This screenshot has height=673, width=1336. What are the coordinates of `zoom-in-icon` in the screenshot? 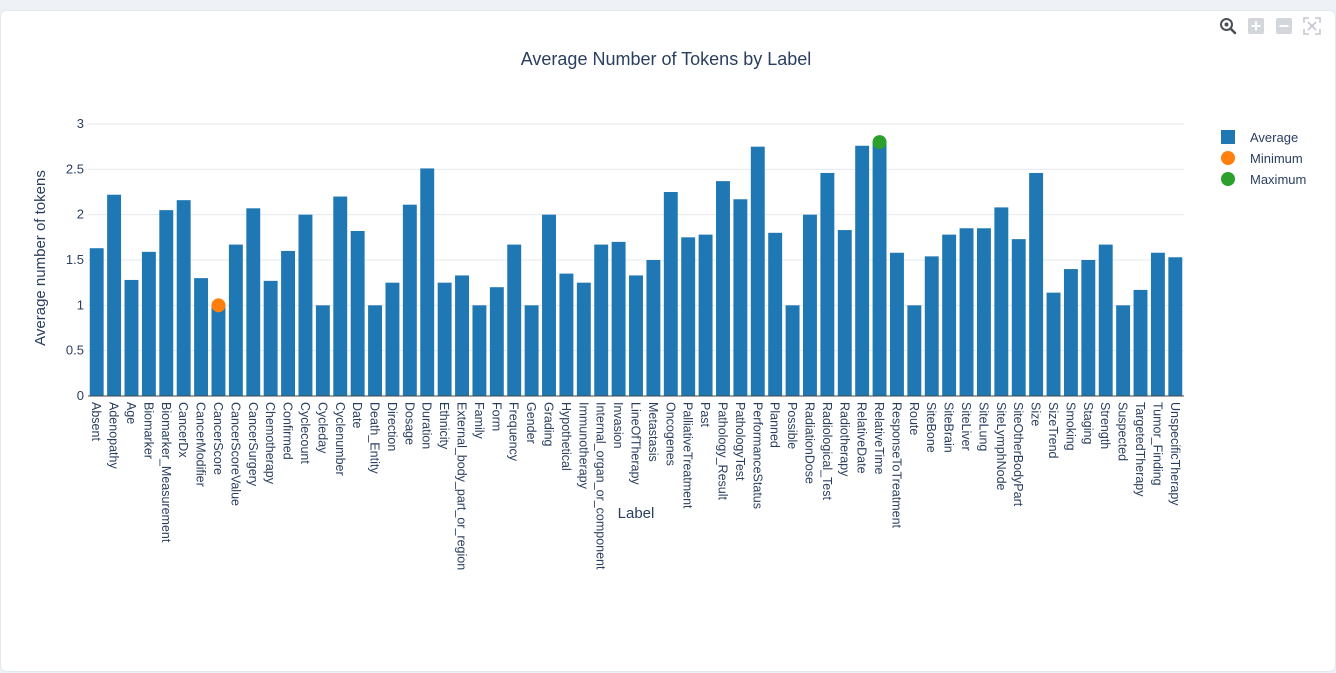 It's located at (1256, 26).